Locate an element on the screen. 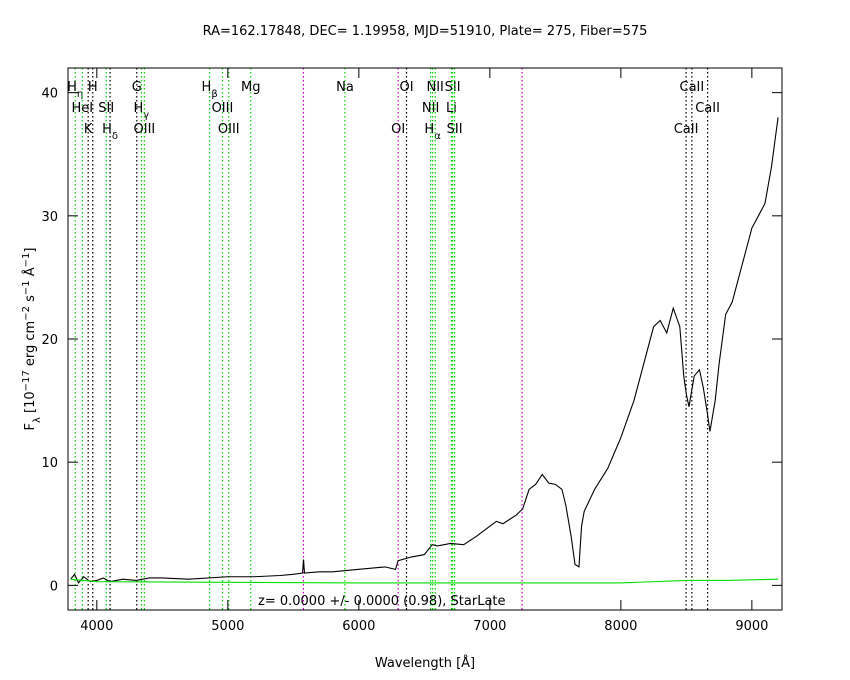 The height and width of the screenshot is (680, 850). y-tick-label: 20 is located at coordinates (49, 340).